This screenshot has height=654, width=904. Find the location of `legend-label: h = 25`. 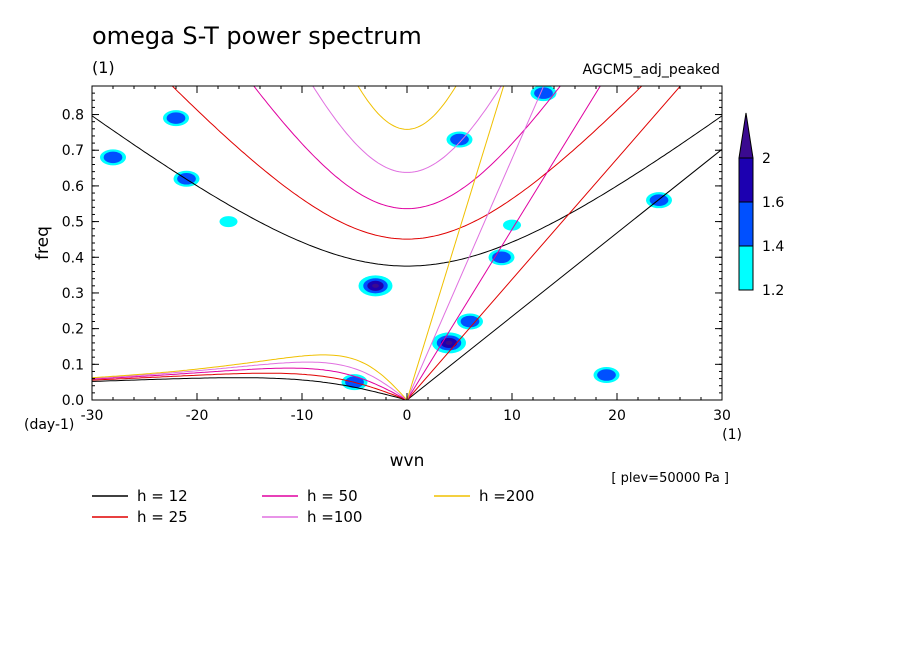

legend-label: h = 25 is located at coordinates (162, 517).